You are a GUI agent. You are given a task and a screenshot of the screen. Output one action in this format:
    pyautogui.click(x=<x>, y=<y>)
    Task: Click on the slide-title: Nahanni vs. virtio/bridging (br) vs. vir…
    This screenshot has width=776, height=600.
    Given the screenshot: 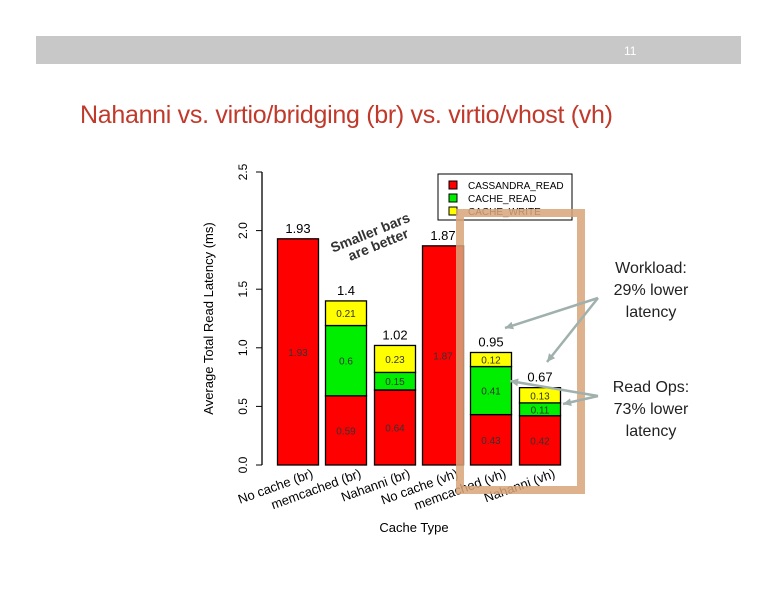 What is the action you would take?
    pyautogui.click(x=346, y=115)
    